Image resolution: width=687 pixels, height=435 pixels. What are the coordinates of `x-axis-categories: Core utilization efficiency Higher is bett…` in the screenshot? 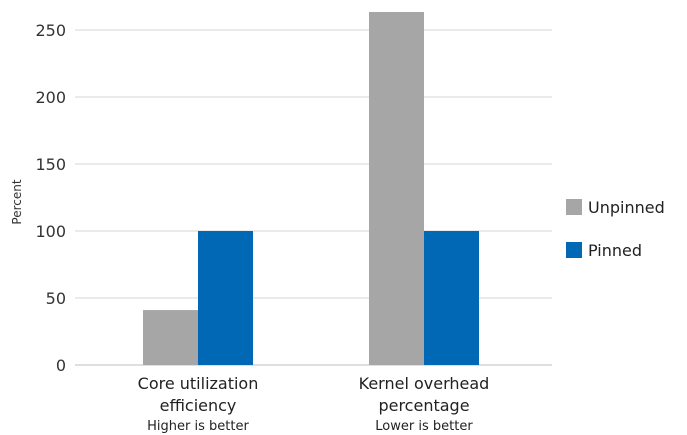 It's located at (314, 404).